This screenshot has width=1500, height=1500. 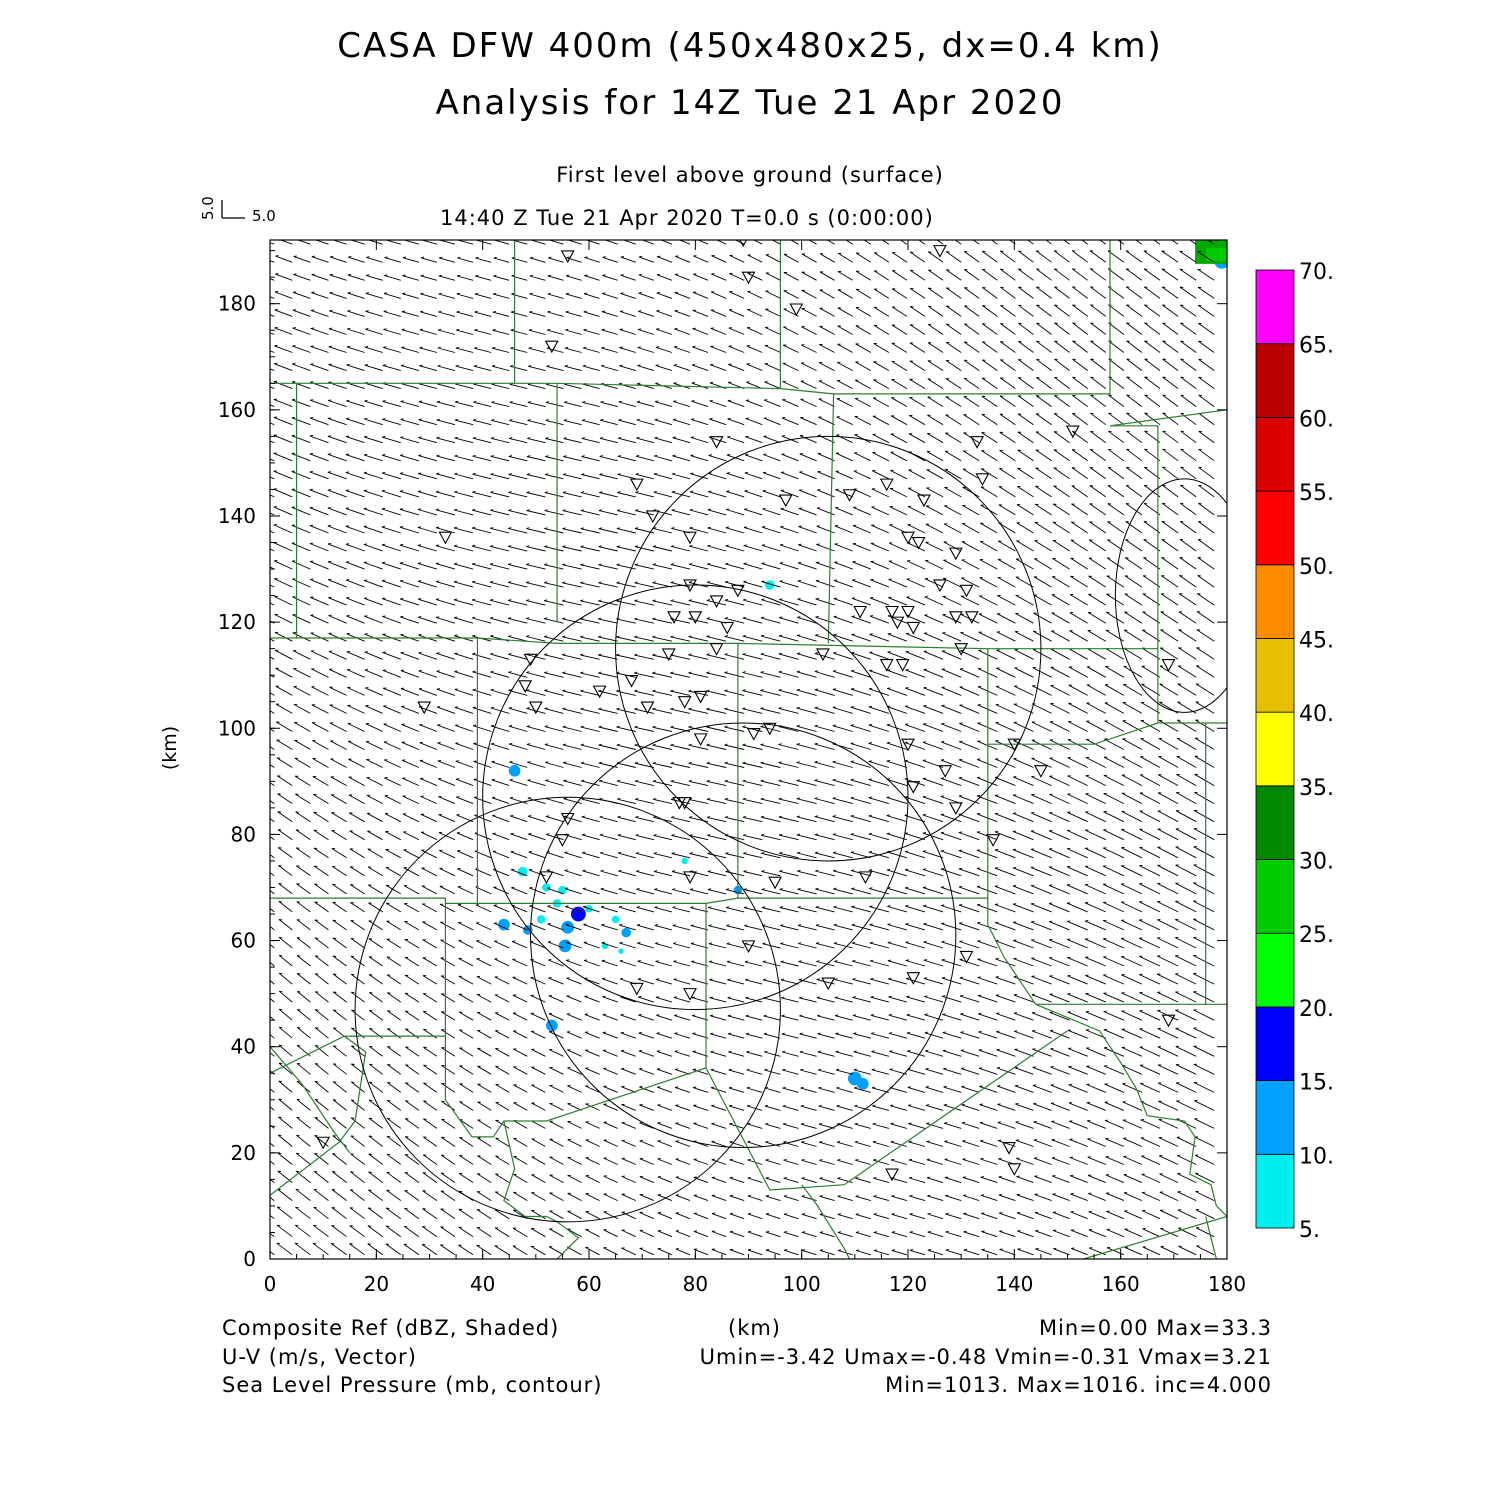 I want to click on x-tick-label: 60, so click(x=588, y=1284).